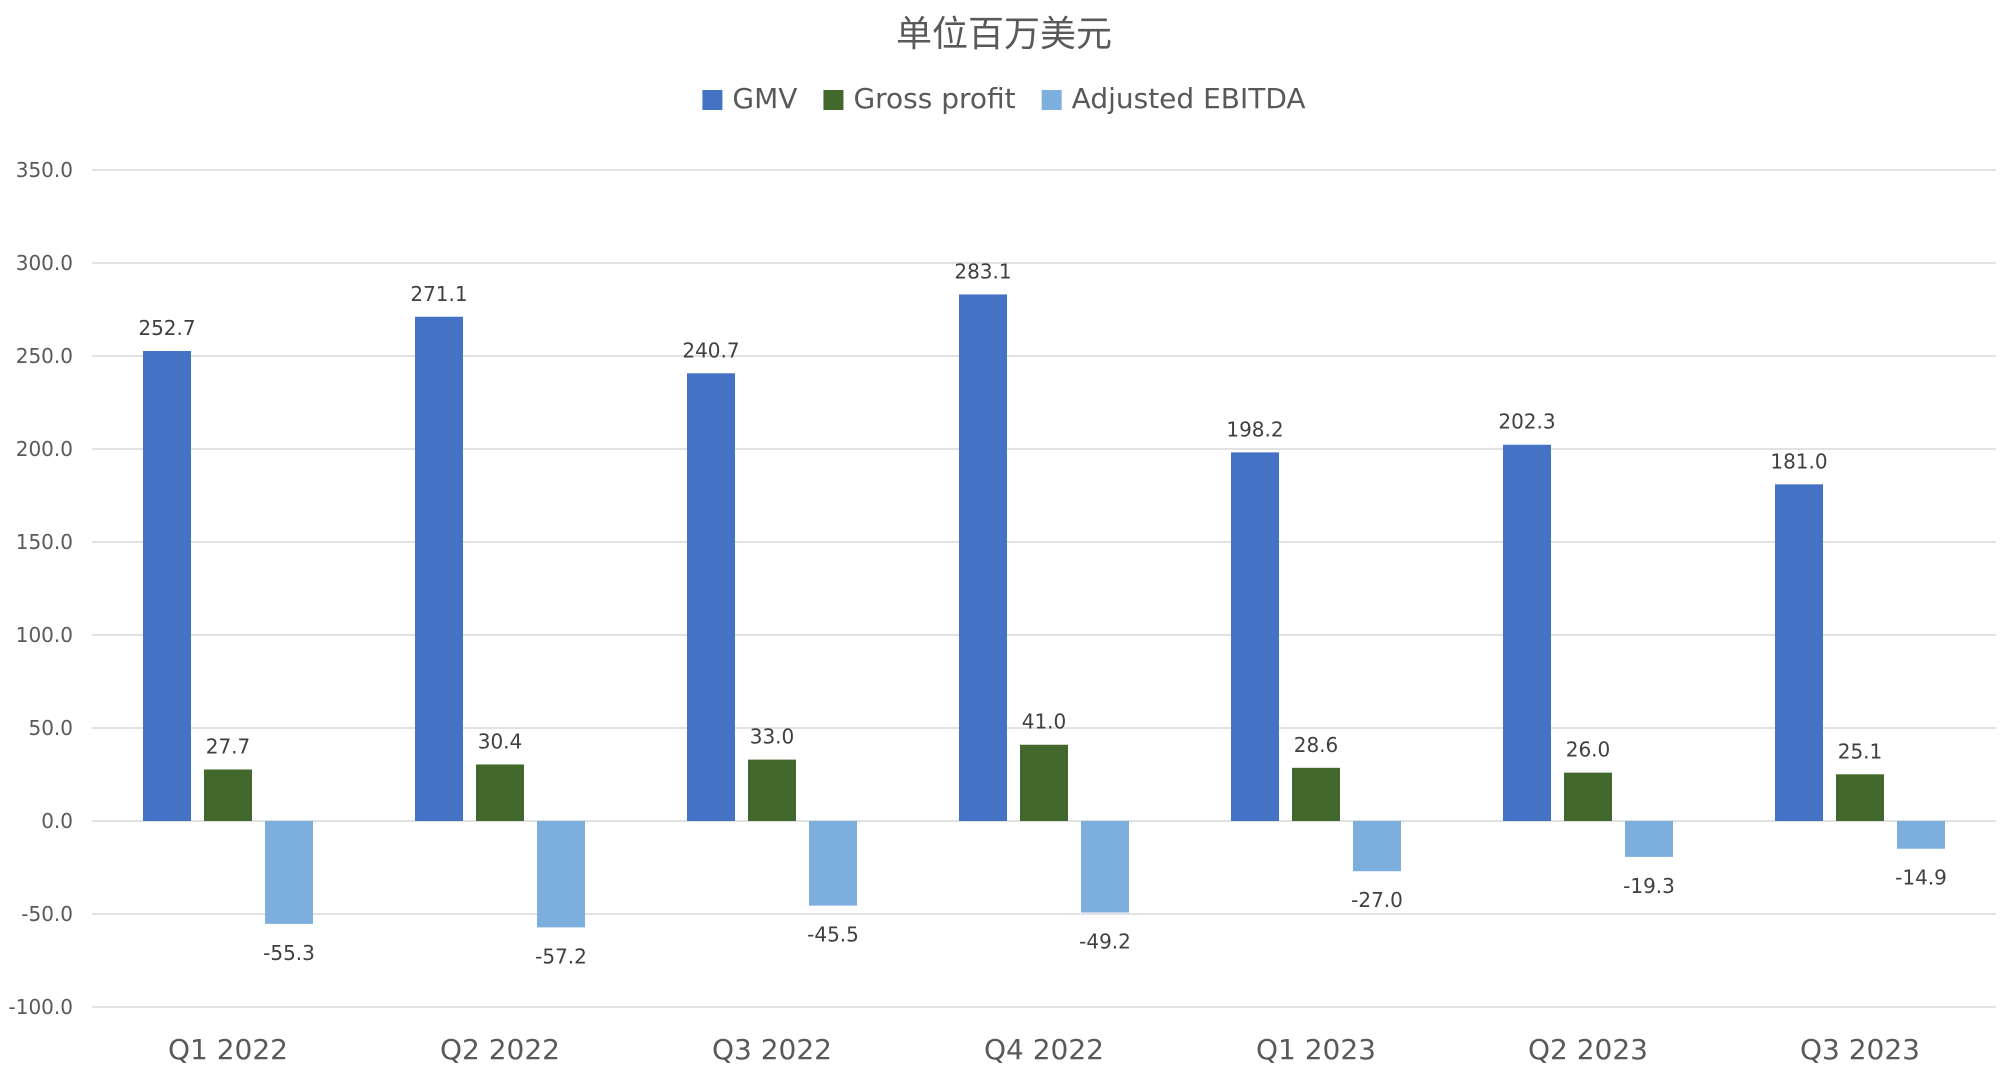 The height and width of the screenshot is (1084, 2008). What do you see at coordinates (1316, 745) in the screenshot?
I see `data-label: 28.6` at bounding box center [1316, 745].